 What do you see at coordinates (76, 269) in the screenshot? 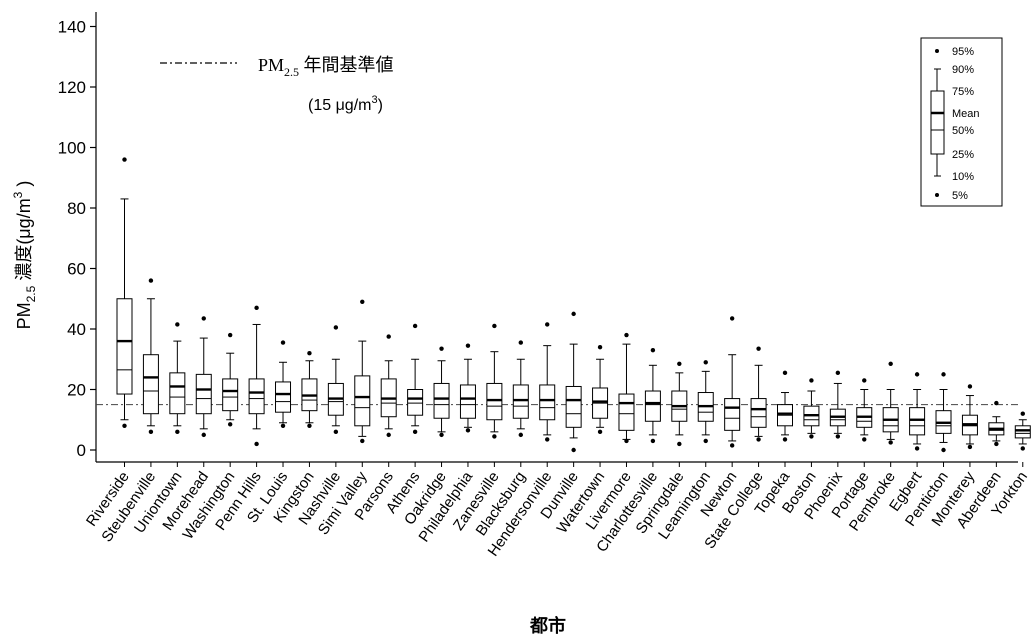
I see `y-tick-label: 60` at bounding box center [76, 269].